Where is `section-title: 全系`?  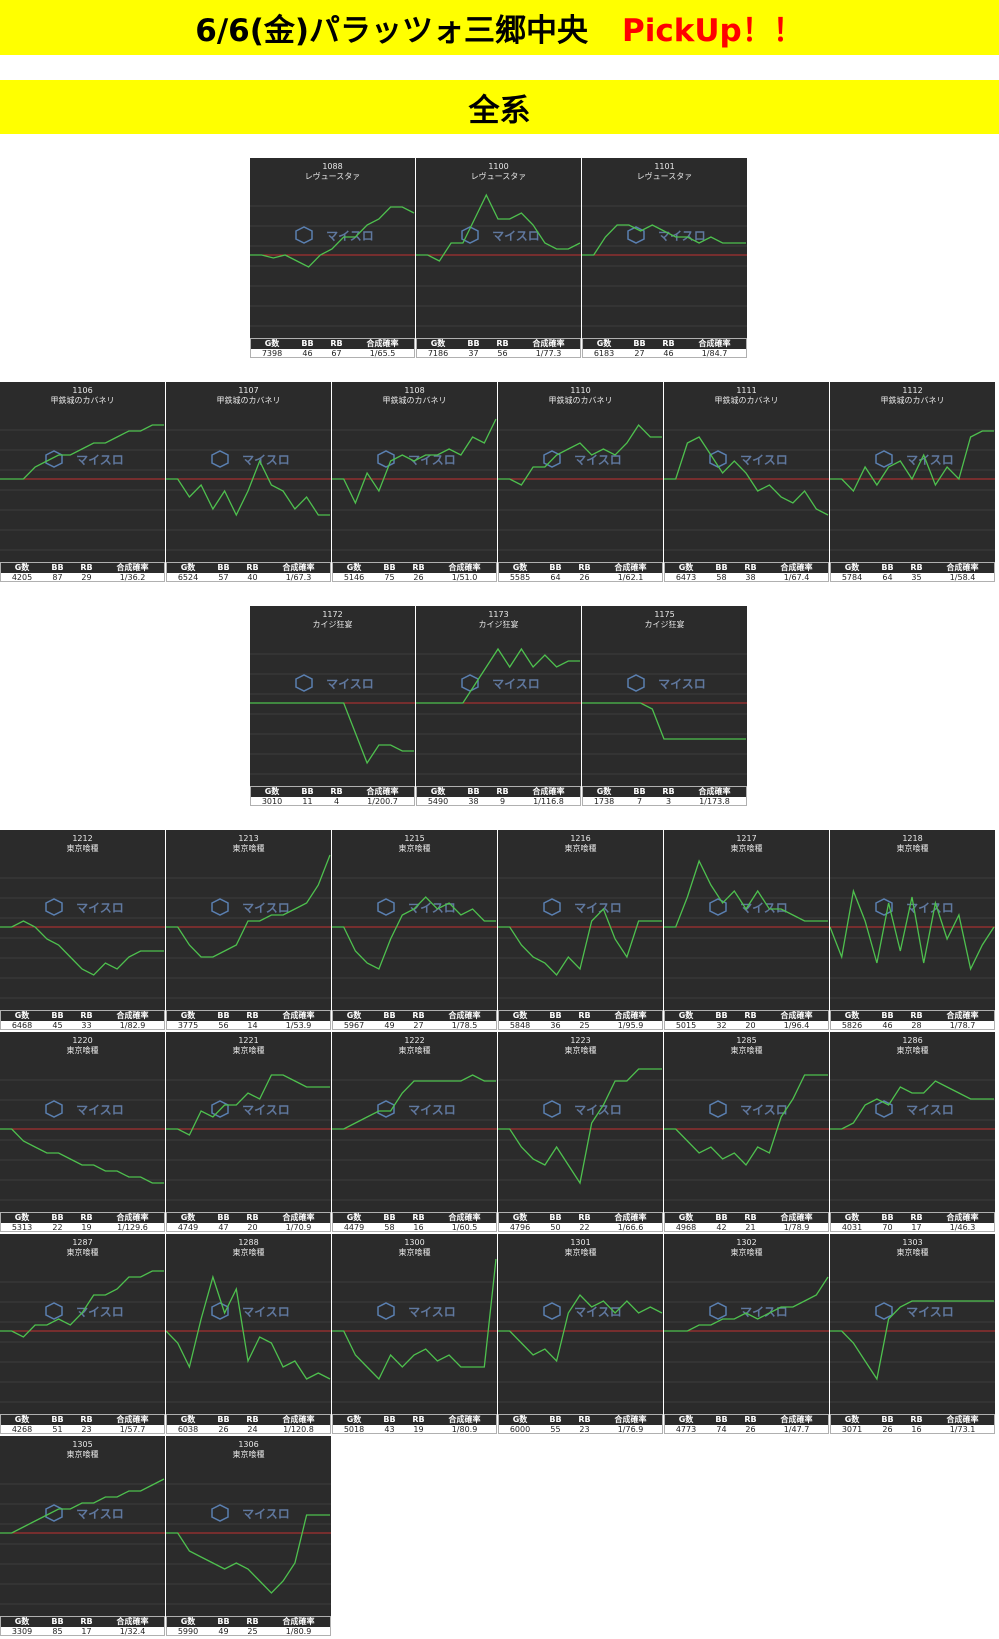
section-title: 全系 is located at coordinates (499, 110).